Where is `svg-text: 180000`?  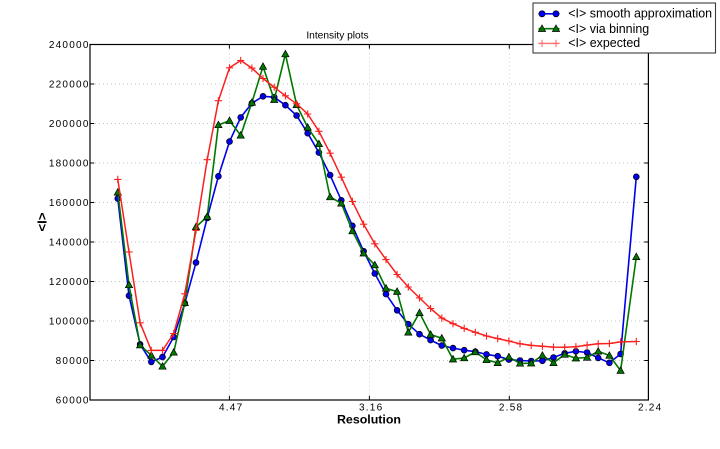
svg-text: 180000 is located at coordinates (69, 163).